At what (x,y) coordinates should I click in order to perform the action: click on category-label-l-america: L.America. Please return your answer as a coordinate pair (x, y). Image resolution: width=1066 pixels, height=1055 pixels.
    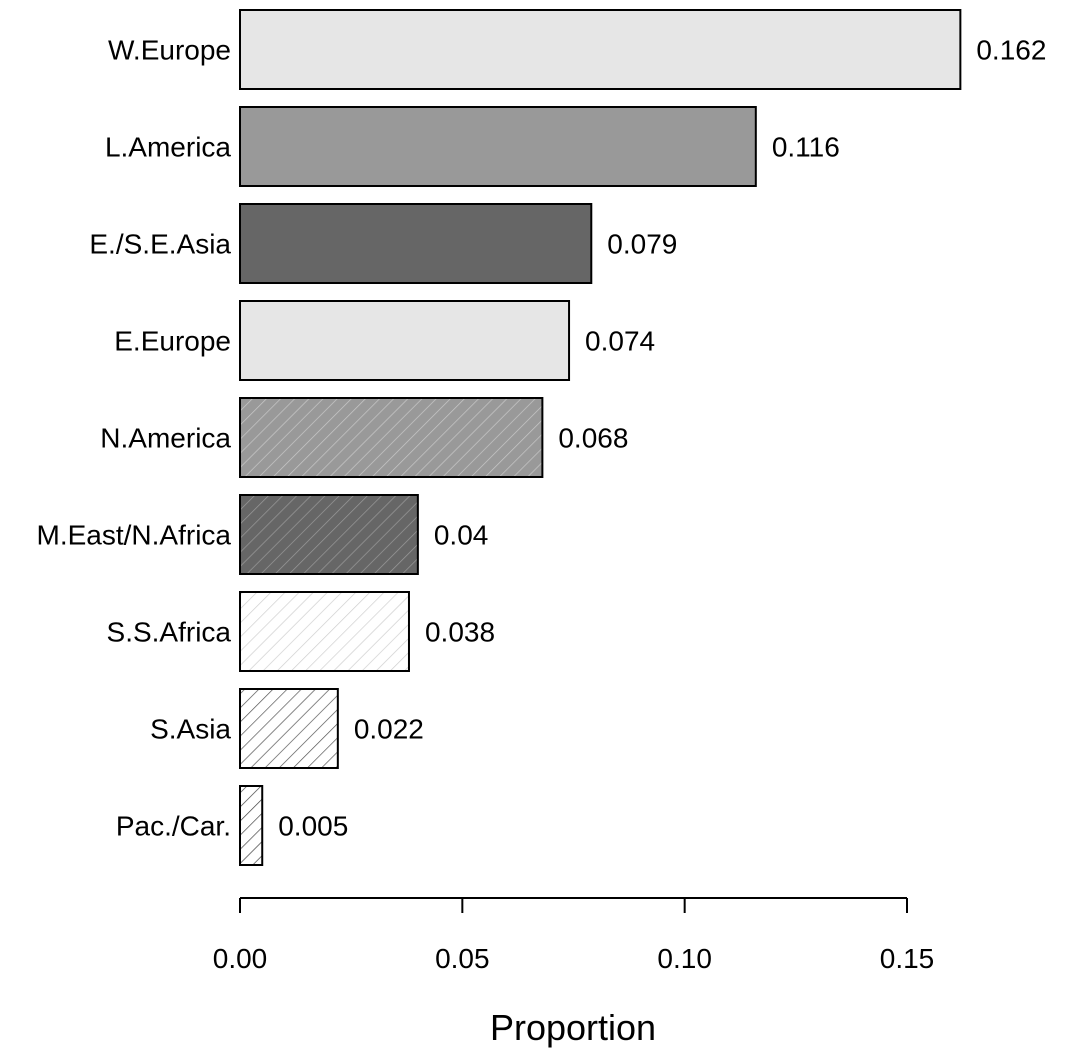
    Looking at the image, I should click on (168, 147).